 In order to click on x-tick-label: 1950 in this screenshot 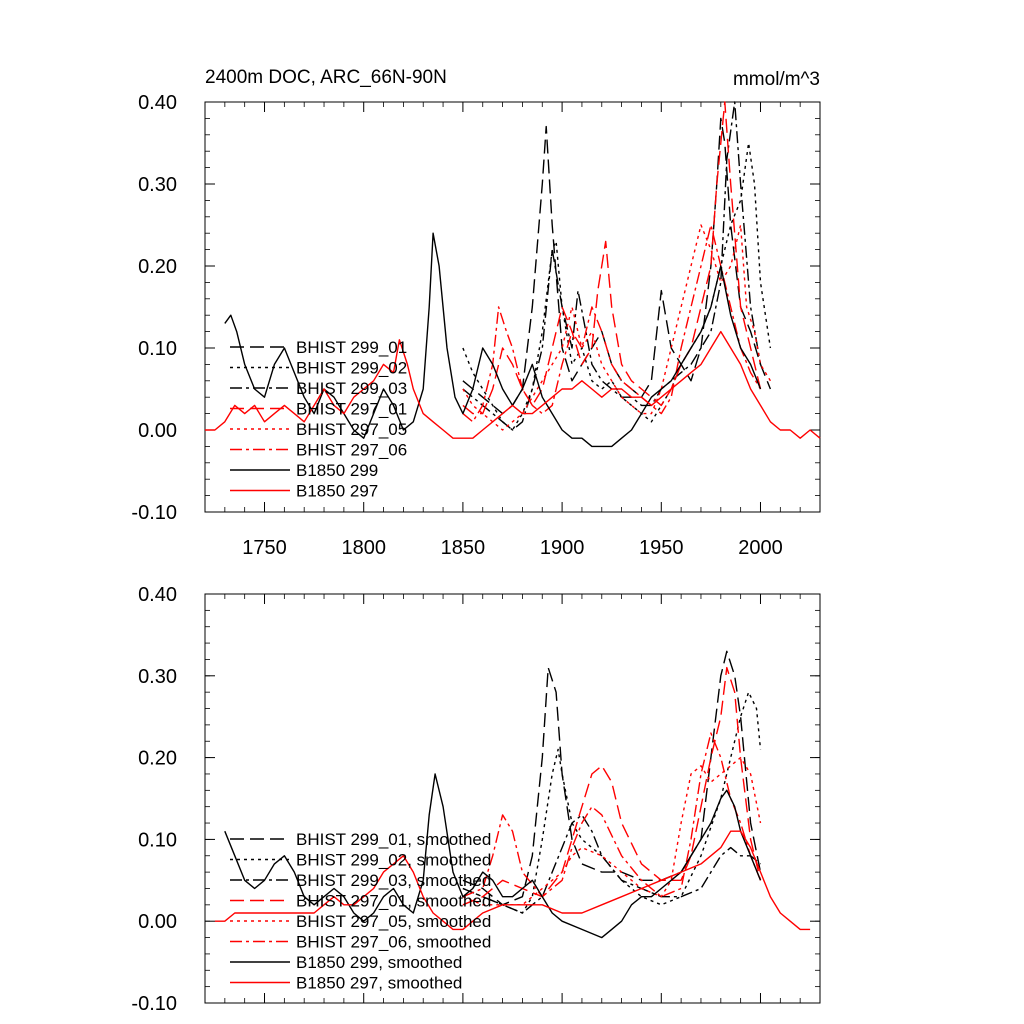, I will do `click(661, 548)`.